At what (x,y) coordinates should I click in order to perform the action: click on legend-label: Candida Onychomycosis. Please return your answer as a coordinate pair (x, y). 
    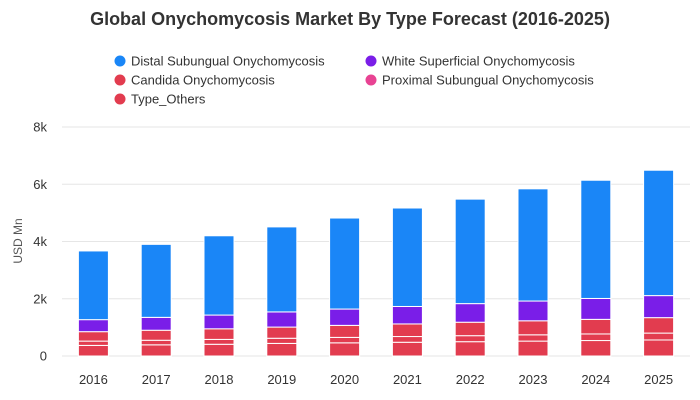
    Looking at the image, I should click on (203, 80).